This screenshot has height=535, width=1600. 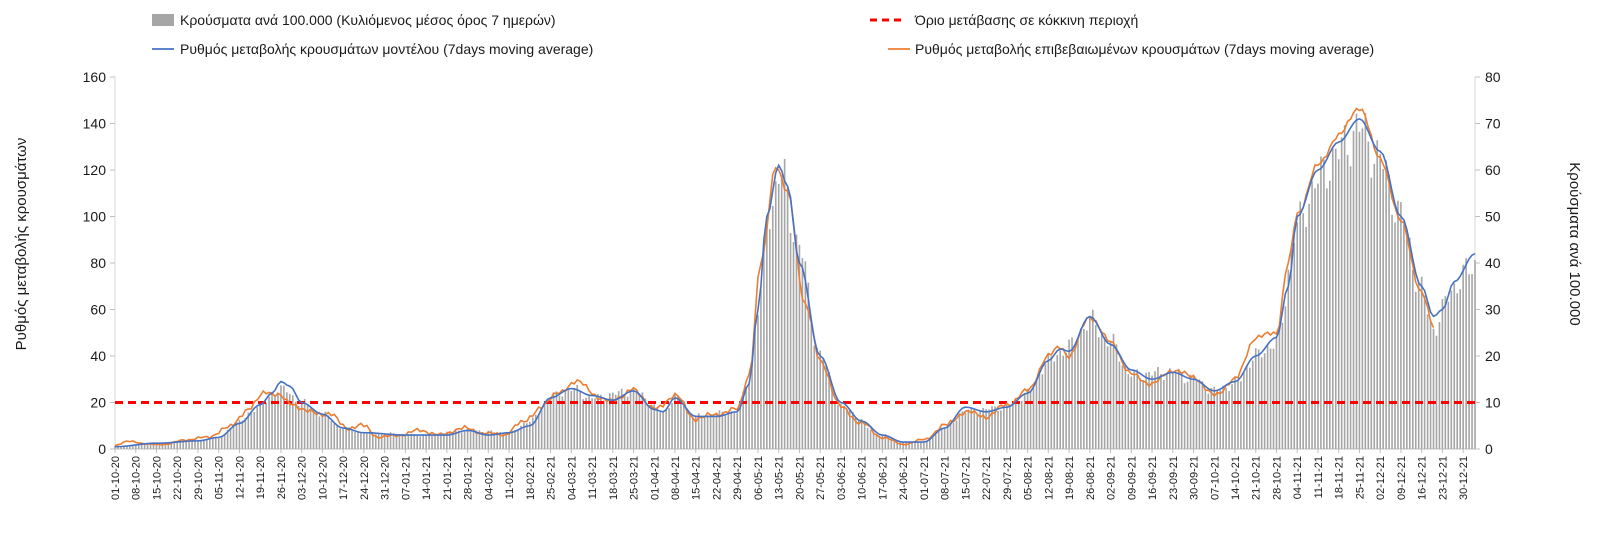 What do you see at coordinates (448, 478) in the screenshot?
I see `x-tick-label: 21-01-21` at bounding box center [448, 478].